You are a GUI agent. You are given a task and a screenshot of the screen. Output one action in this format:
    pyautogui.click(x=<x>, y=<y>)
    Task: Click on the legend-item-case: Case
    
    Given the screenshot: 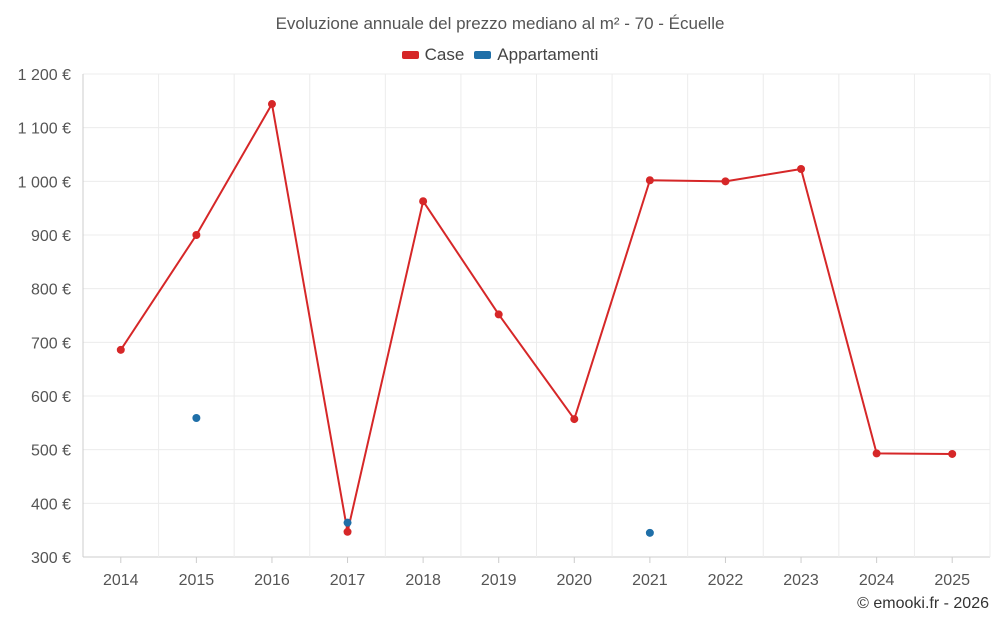 What is the action you would take?
    pyautogui.click(x=433, y=55)
    